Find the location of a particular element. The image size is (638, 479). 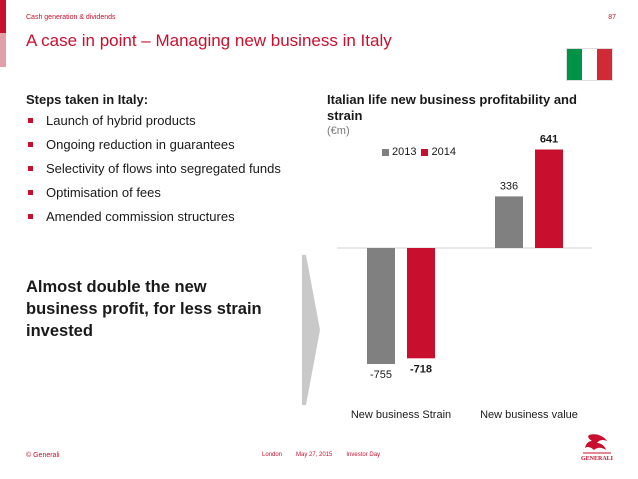

step-text: Optimisation of fees is located at coordinates (103, 192).